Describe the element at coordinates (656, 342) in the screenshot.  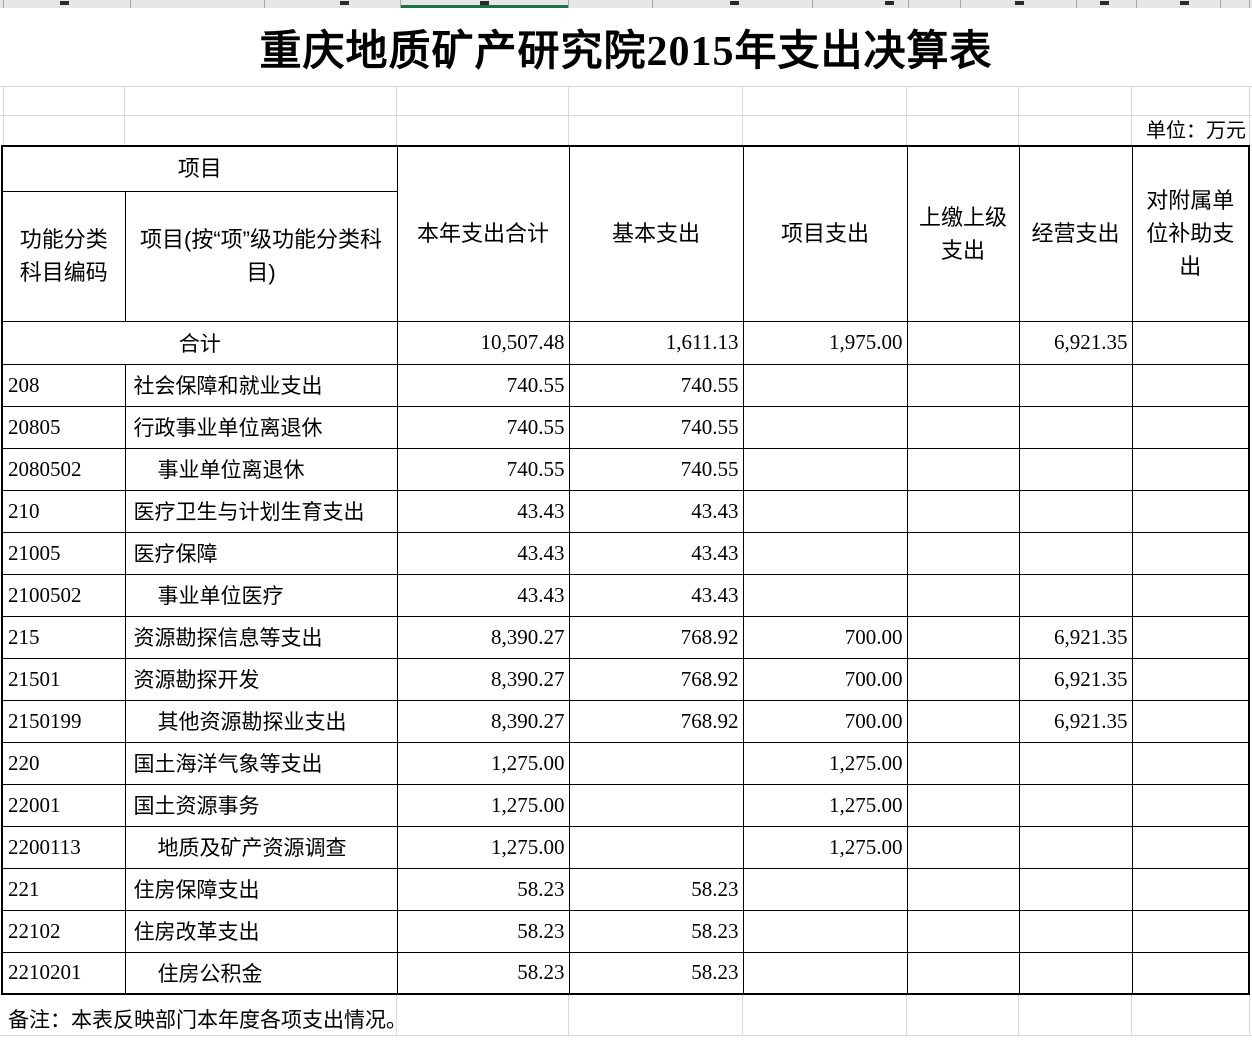
I see `total-value-cell: 1,611.13` at that location.